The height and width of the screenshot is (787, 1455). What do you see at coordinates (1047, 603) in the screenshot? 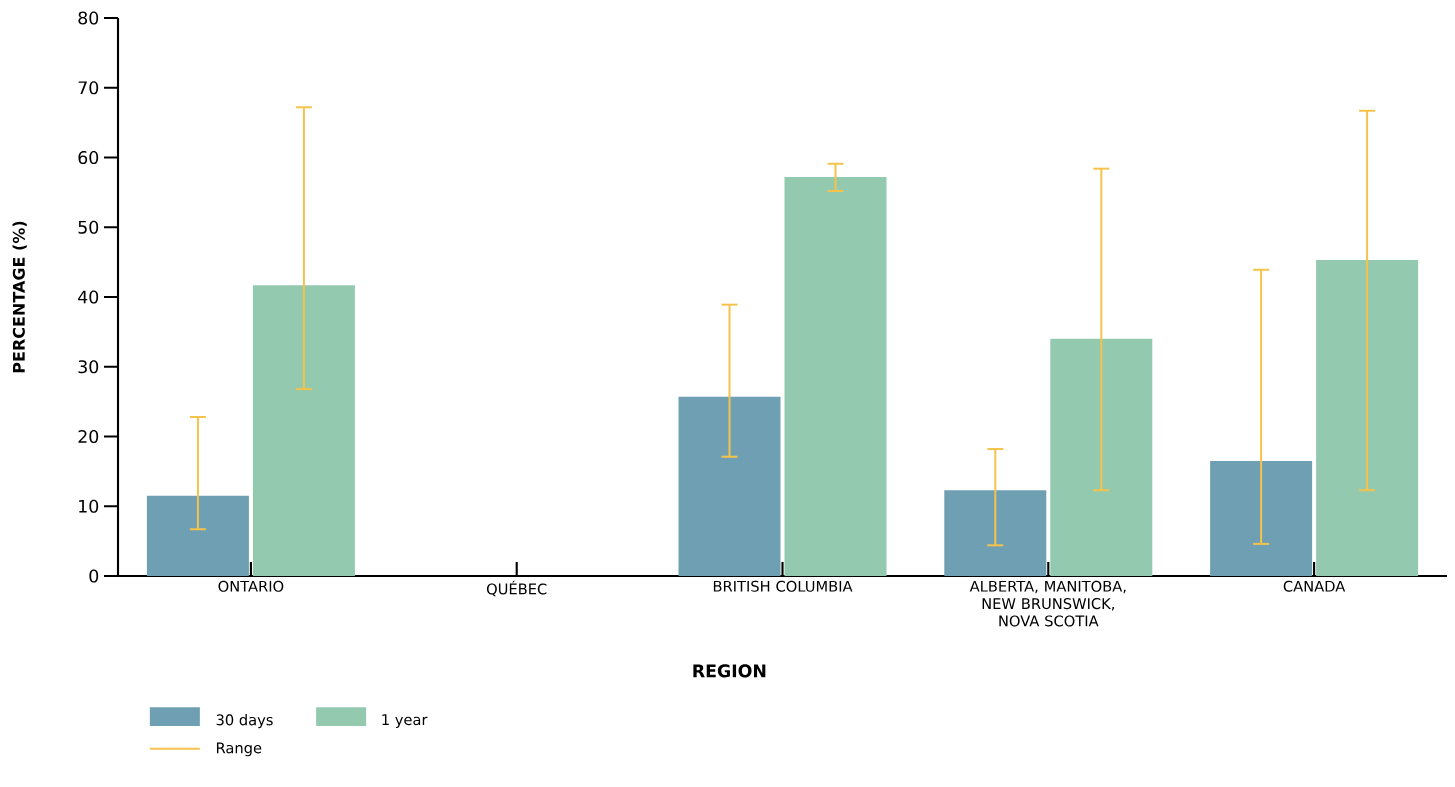
I see `x-tick-label: ALBERTA, MANITOBA, NEW BRUNSWICK, NOVA SCOTIA` at bounding box center [1047, 603].